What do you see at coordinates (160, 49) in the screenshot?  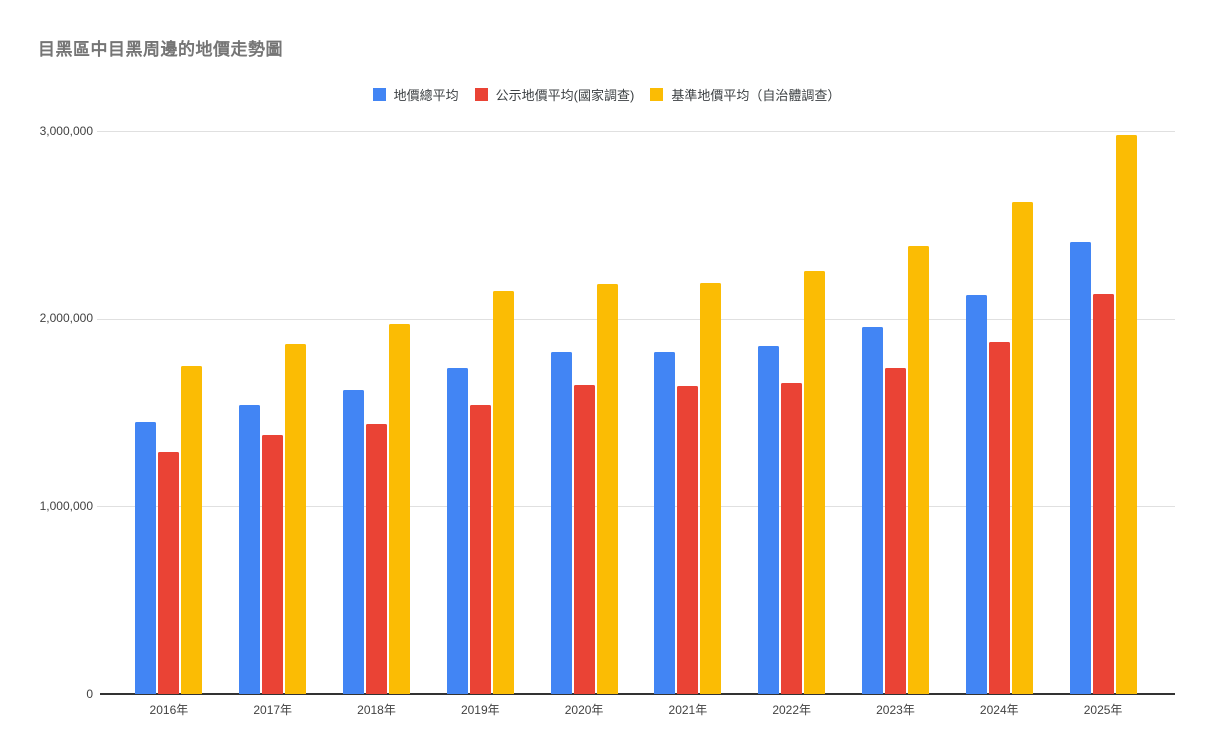 I see `chart-title: 目黑區中目黑周邊的地價走勢圖` at bounding box center [160, 49].